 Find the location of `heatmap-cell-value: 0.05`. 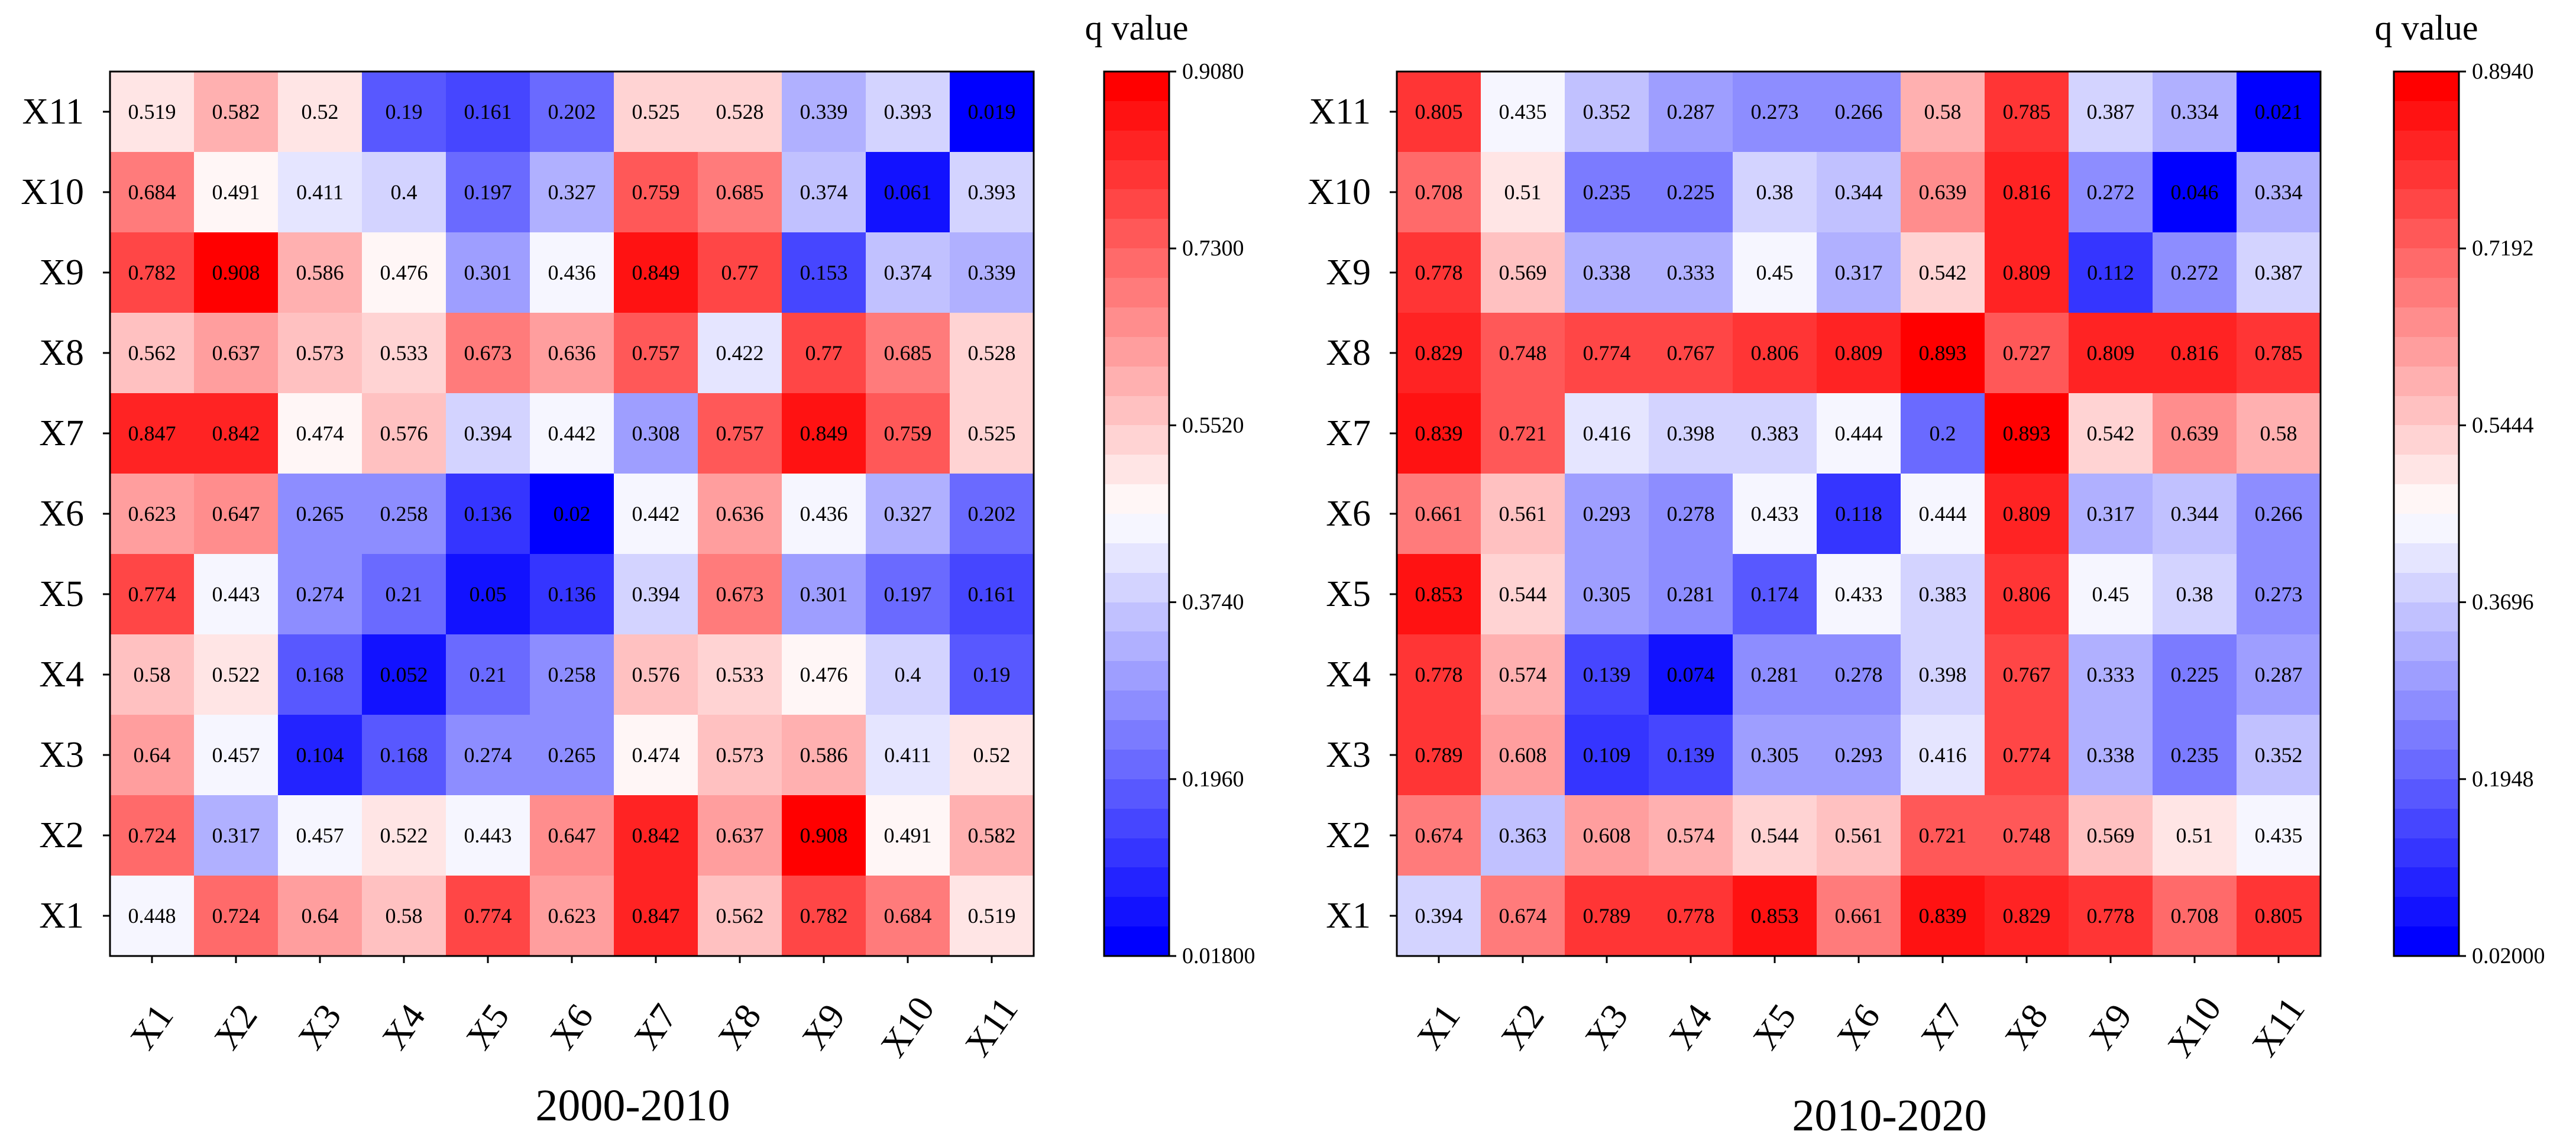

heatmap-cell-value: 0.05 is located at coordinates (489, 594).